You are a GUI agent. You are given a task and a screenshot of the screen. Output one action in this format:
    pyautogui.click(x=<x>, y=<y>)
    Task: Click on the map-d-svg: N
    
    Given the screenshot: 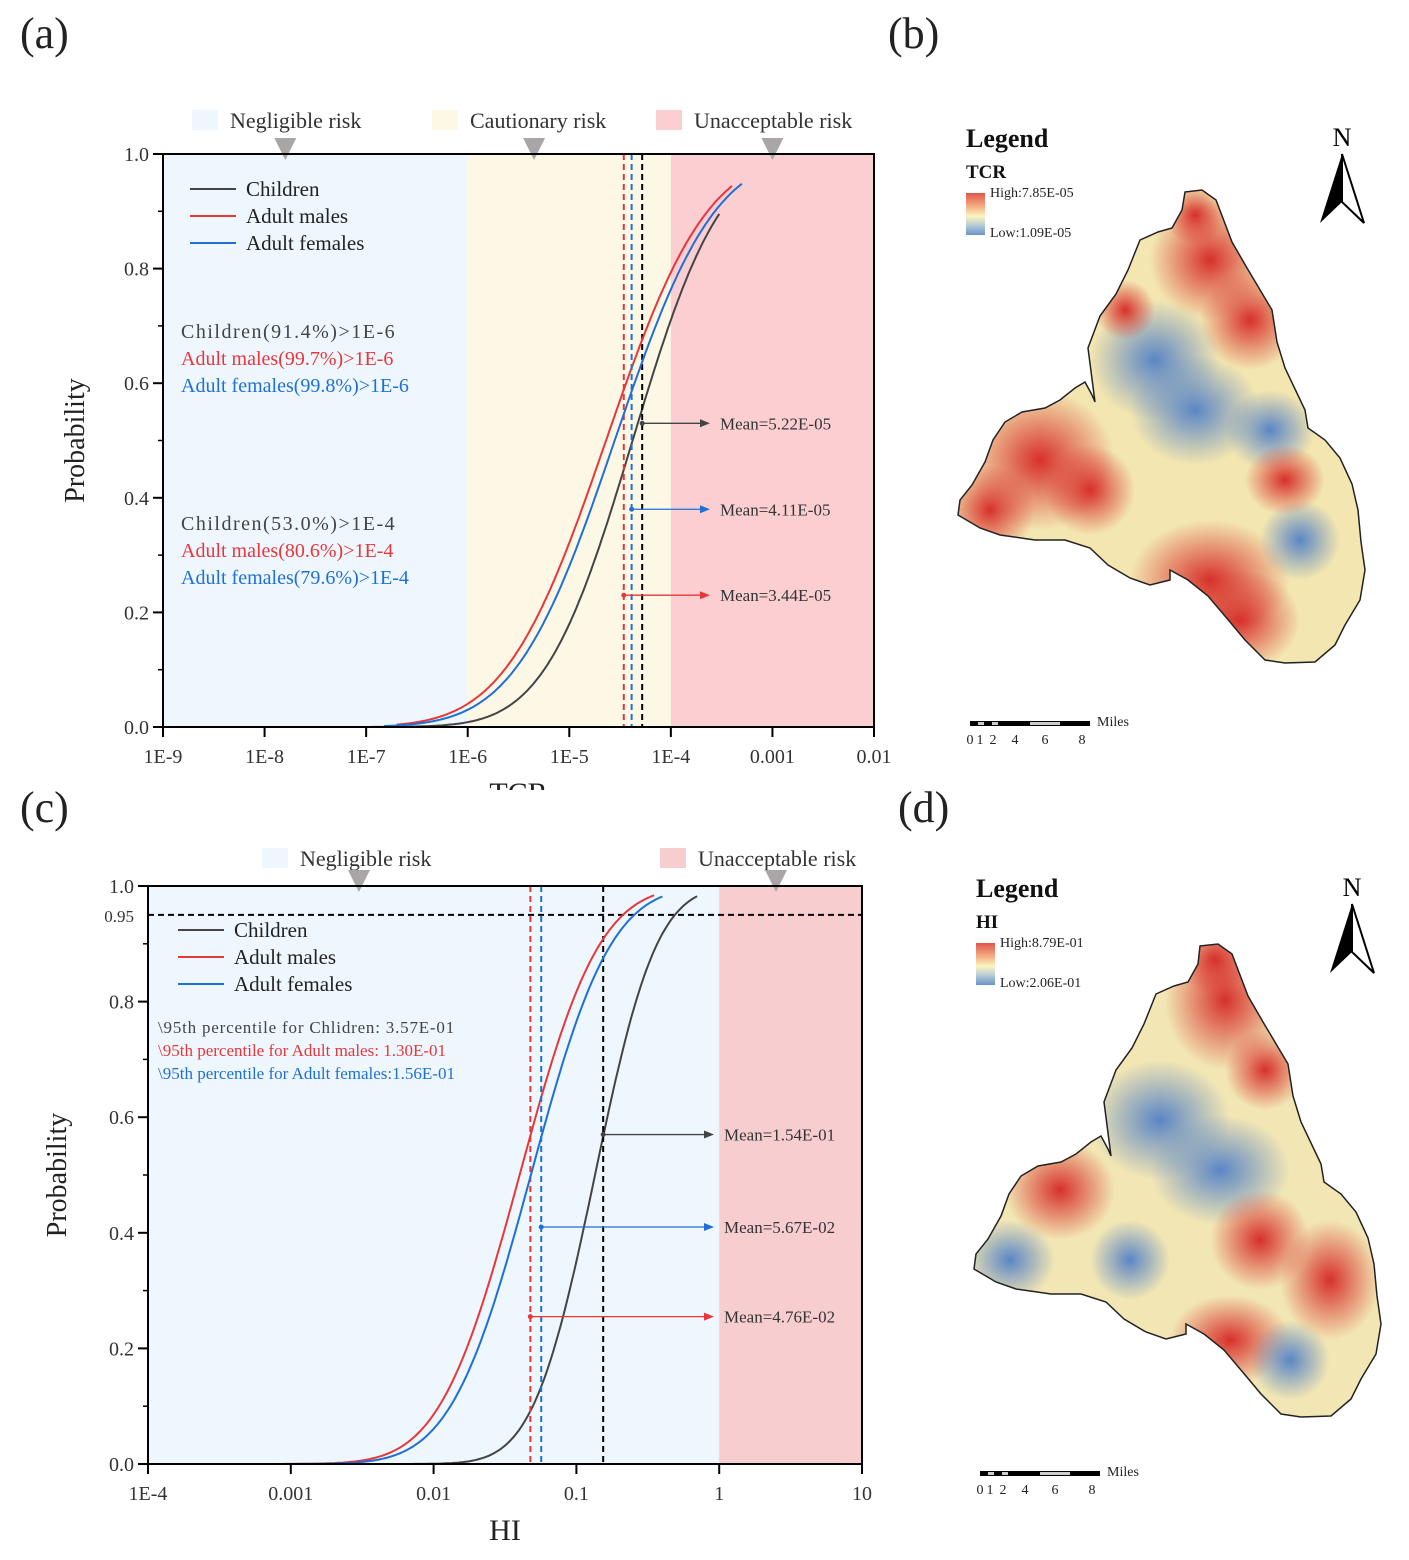 What is the action you would take?
    pyautogui.click(x=1177, y=1185)
    